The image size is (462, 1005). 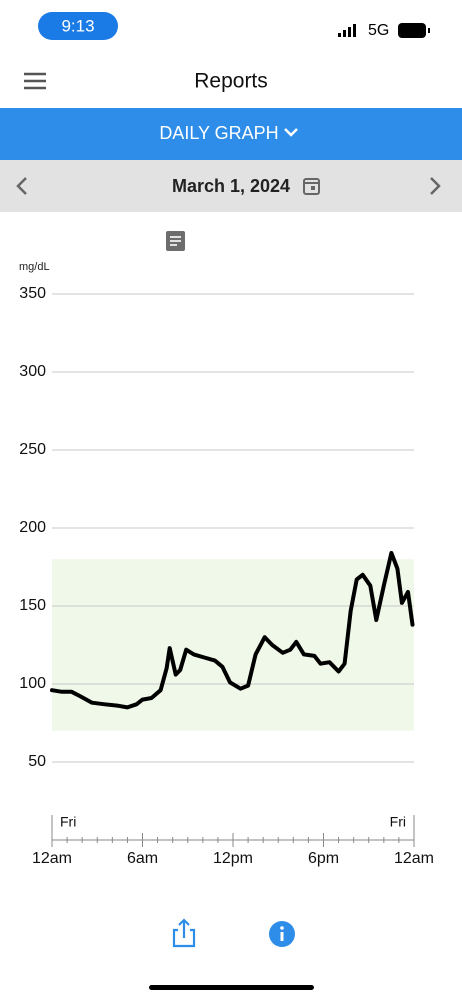 I want to click on y-tick-label: 100, so click(x=32, y=683).